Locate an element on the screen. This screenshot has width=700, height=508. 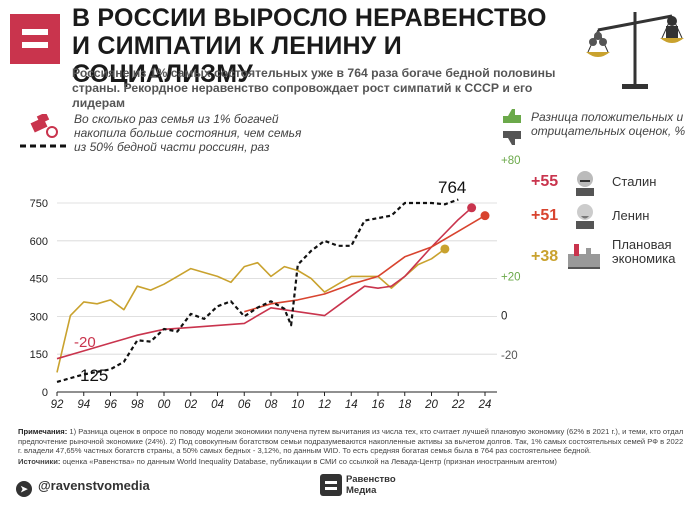
stalin-portrait-icon is located at coordinates (585, 183).